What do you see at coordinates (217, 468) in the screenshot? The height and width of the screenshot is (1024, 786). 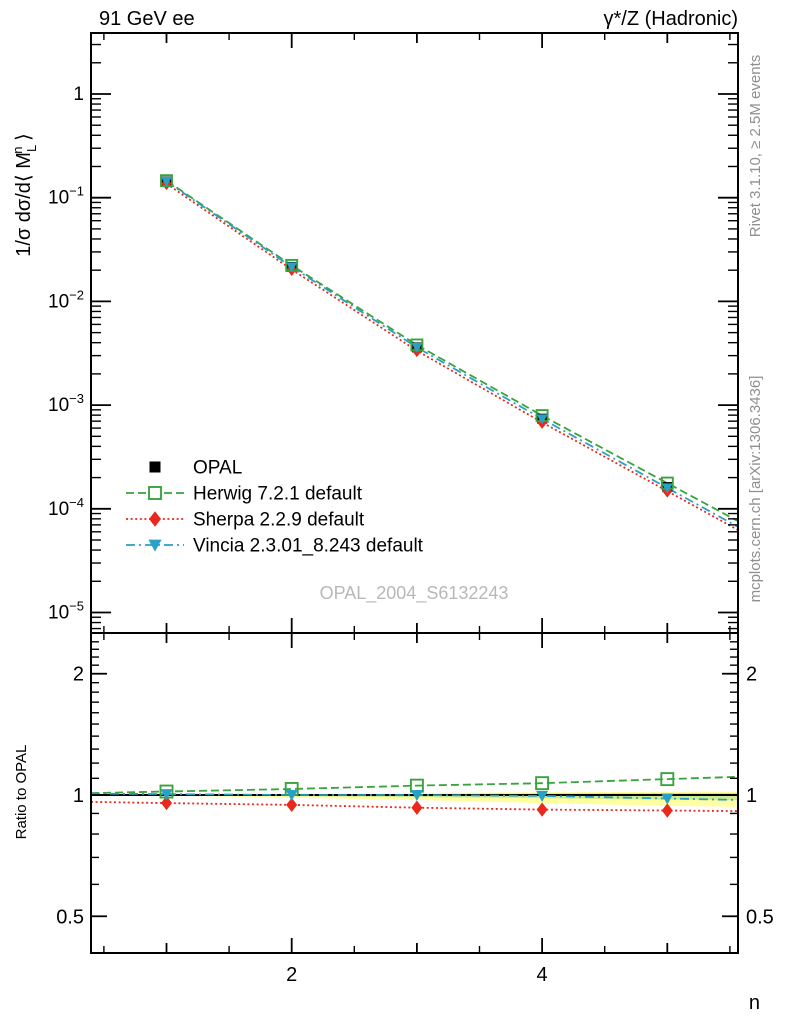 I see `legend-label: OPAL` at bounding box center [217, 468].